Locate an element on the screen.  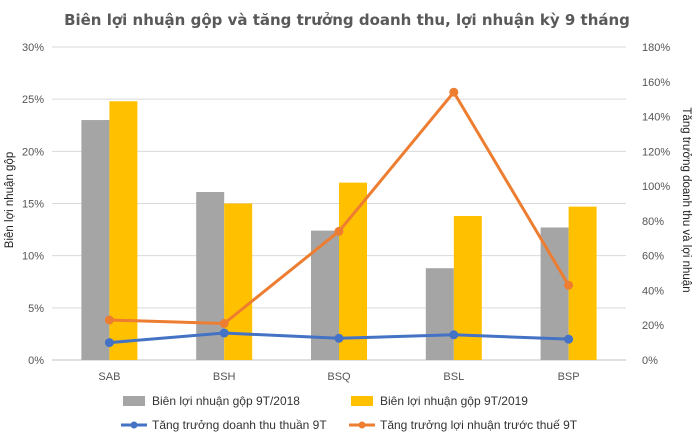
right-tick-label: 120% is located at coordinates (656, 152).